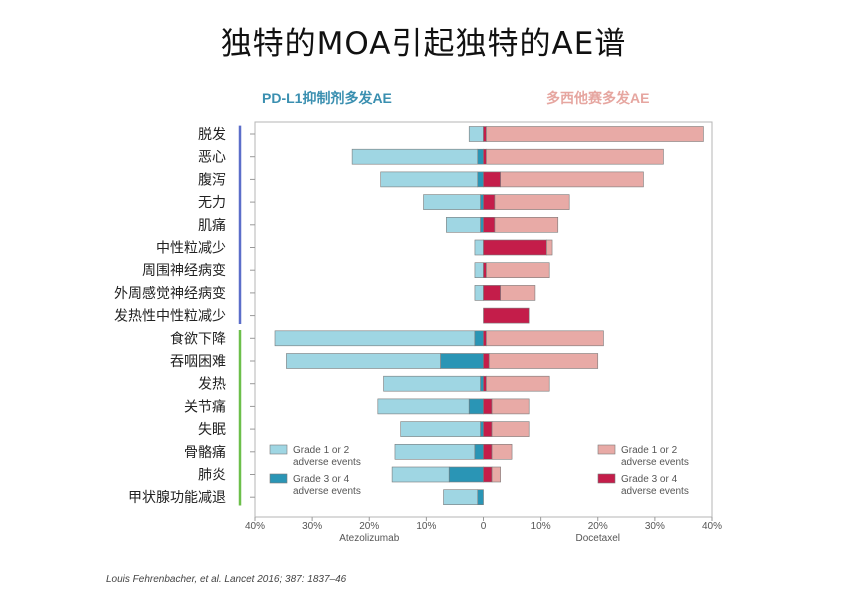 The image size is (847, 592). What do you see at coordinates (321, 450) in the screenshot?
I see `legend-label-line1: Grade 1 or 2` at bounding box center [321, 450].